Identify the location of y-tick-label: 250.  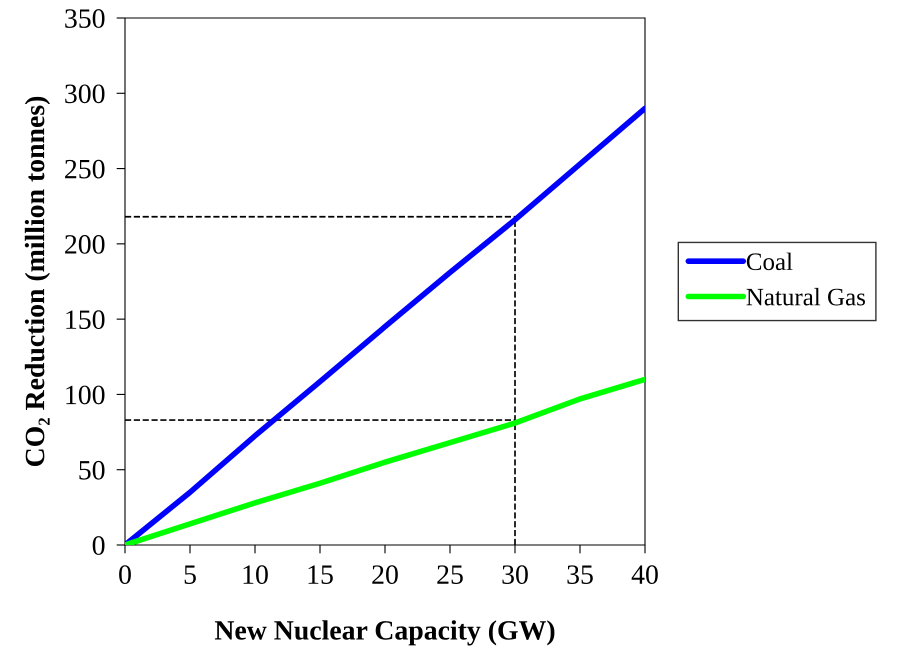
(84, 169).